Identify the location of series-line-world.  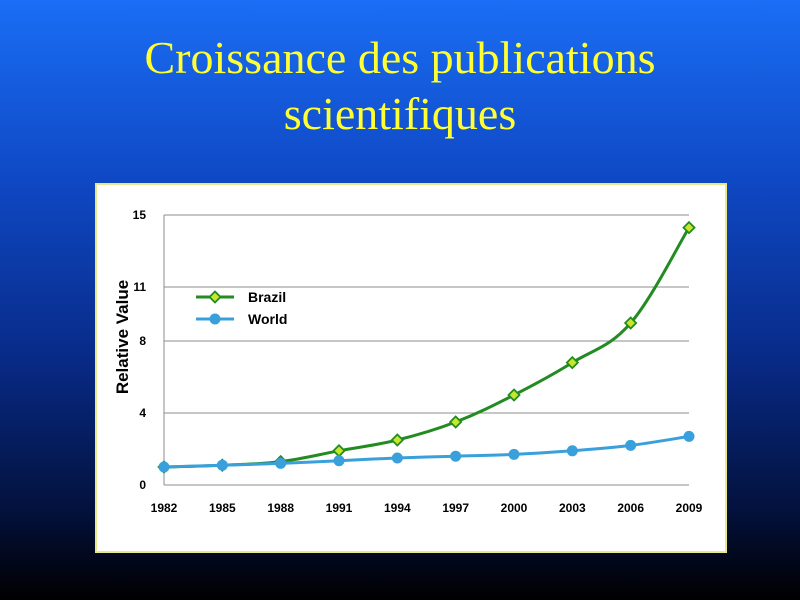
(426, 451).